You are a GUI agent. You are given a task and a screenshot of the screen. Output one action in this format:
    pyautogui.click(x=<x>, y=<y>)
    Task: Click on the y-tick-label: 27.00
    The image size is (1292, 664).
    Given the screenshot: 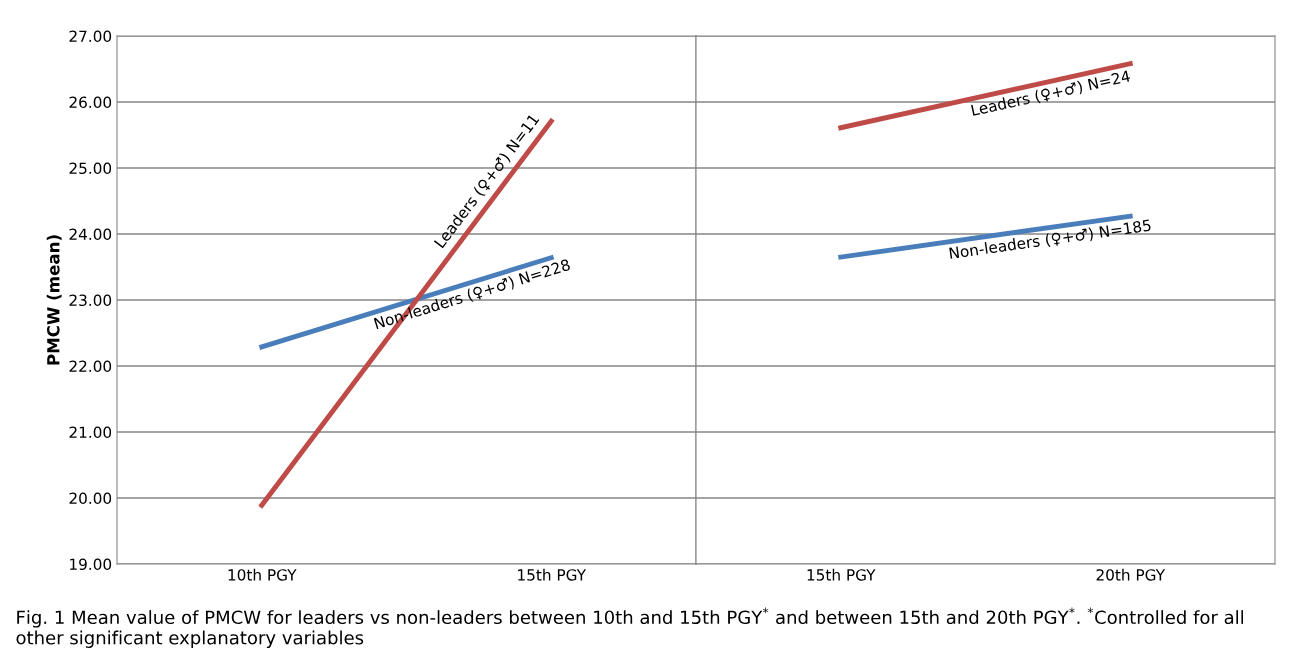 What is the action you would take?
    pyautogui.click(x=90, y=36)
    